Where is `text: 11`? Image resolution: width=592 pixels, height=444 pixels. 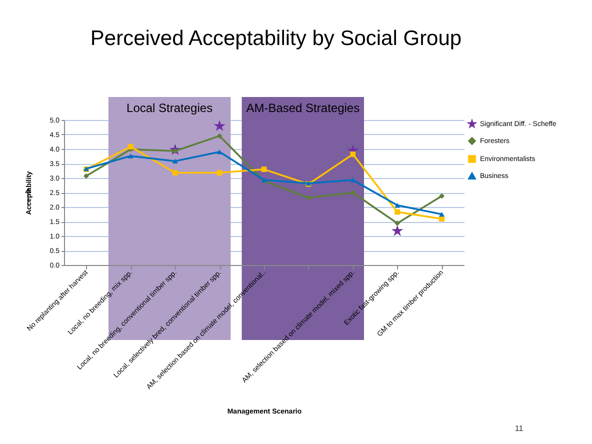 text: 11 is located at coordinates (519, 428).